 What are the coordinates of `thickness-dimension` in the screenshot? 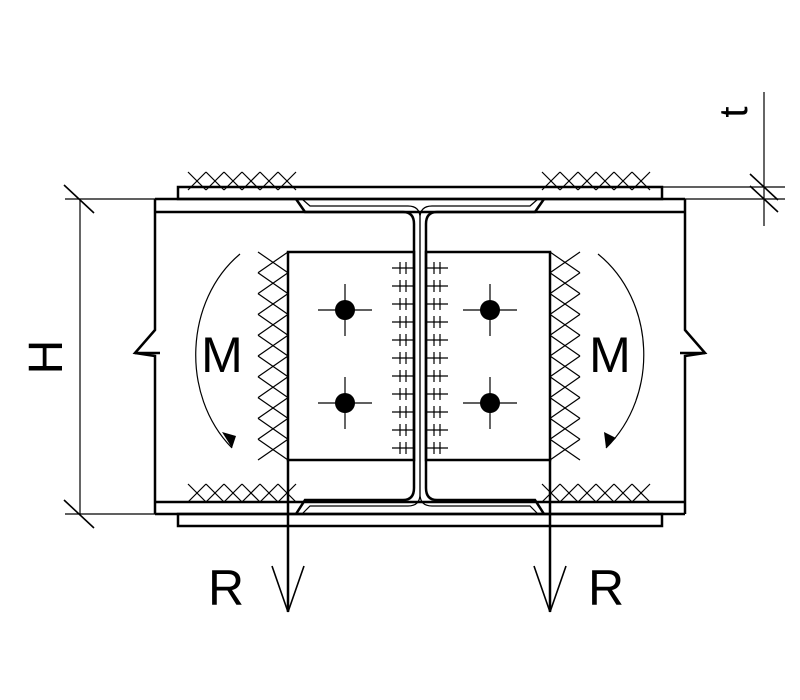 It's located at (722, 159).